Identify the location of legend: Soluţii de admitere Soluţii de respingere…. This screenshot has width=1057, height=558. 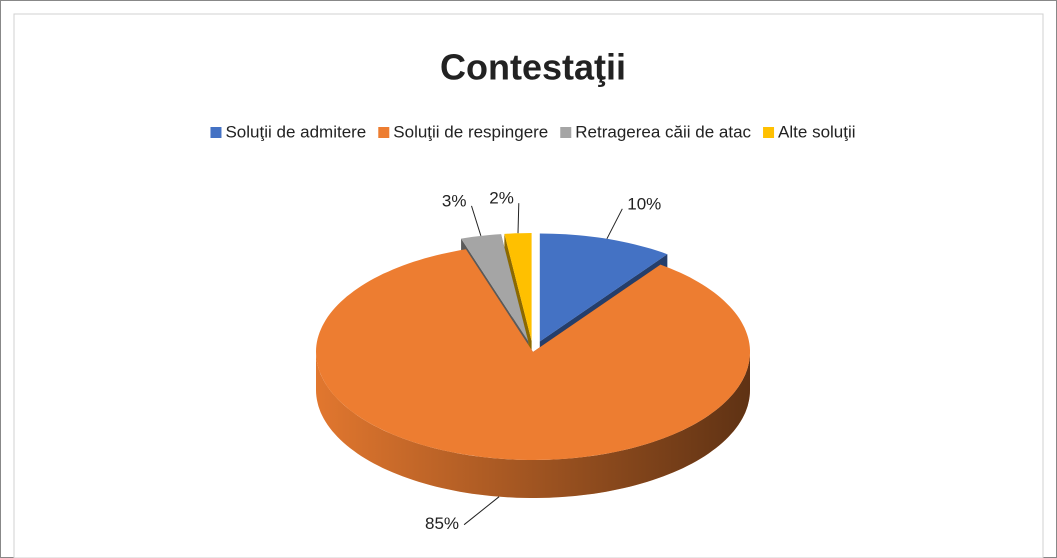
(533, 131).